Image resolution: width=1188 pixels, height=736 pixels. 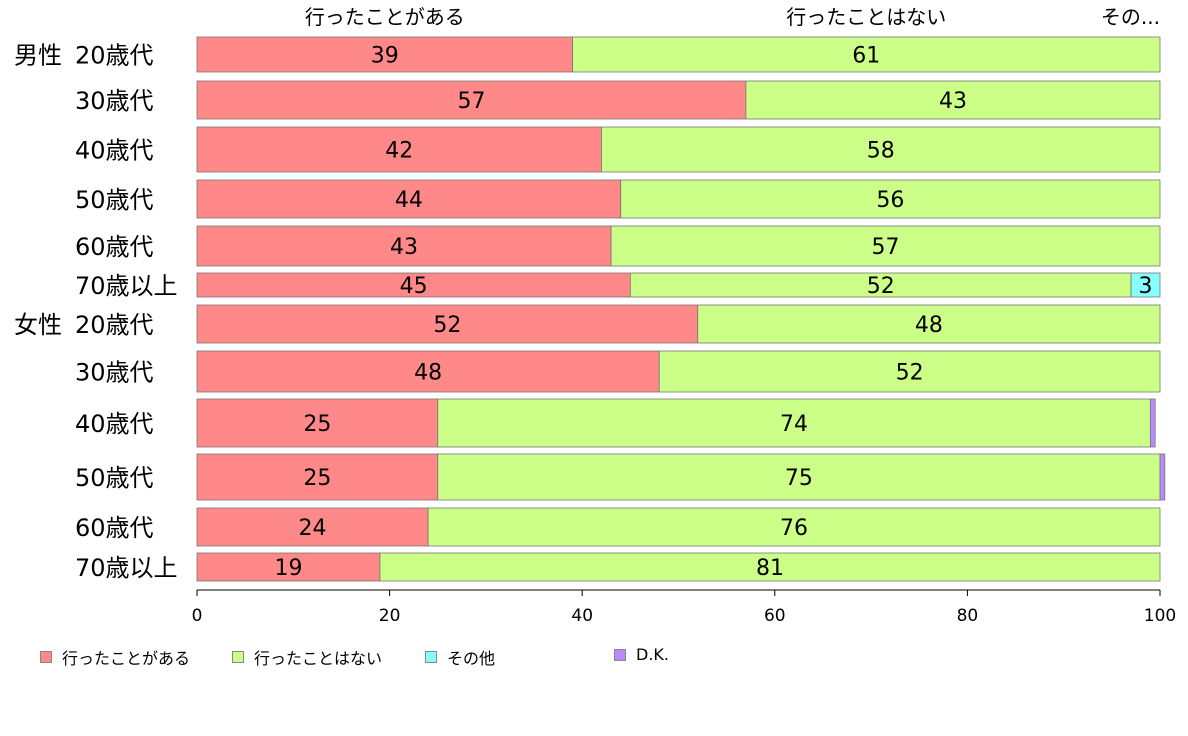 I want to click on data-label: 42, so click(x=399, y=151).